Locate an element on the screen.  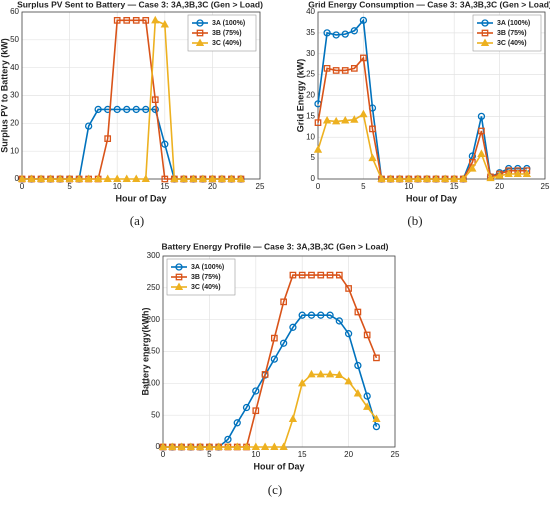
y-tick-label: 100 is located at coordinates (154, 382).